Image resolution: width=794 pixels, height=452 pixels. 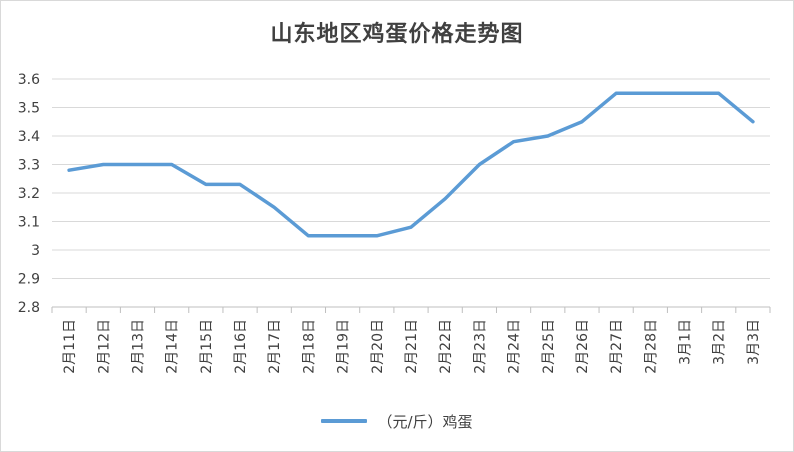 What do you see at coordinates (686, 342) in the screenshot?
I see `x-tick-label: 3月1日` at bounding box center [686, 342].